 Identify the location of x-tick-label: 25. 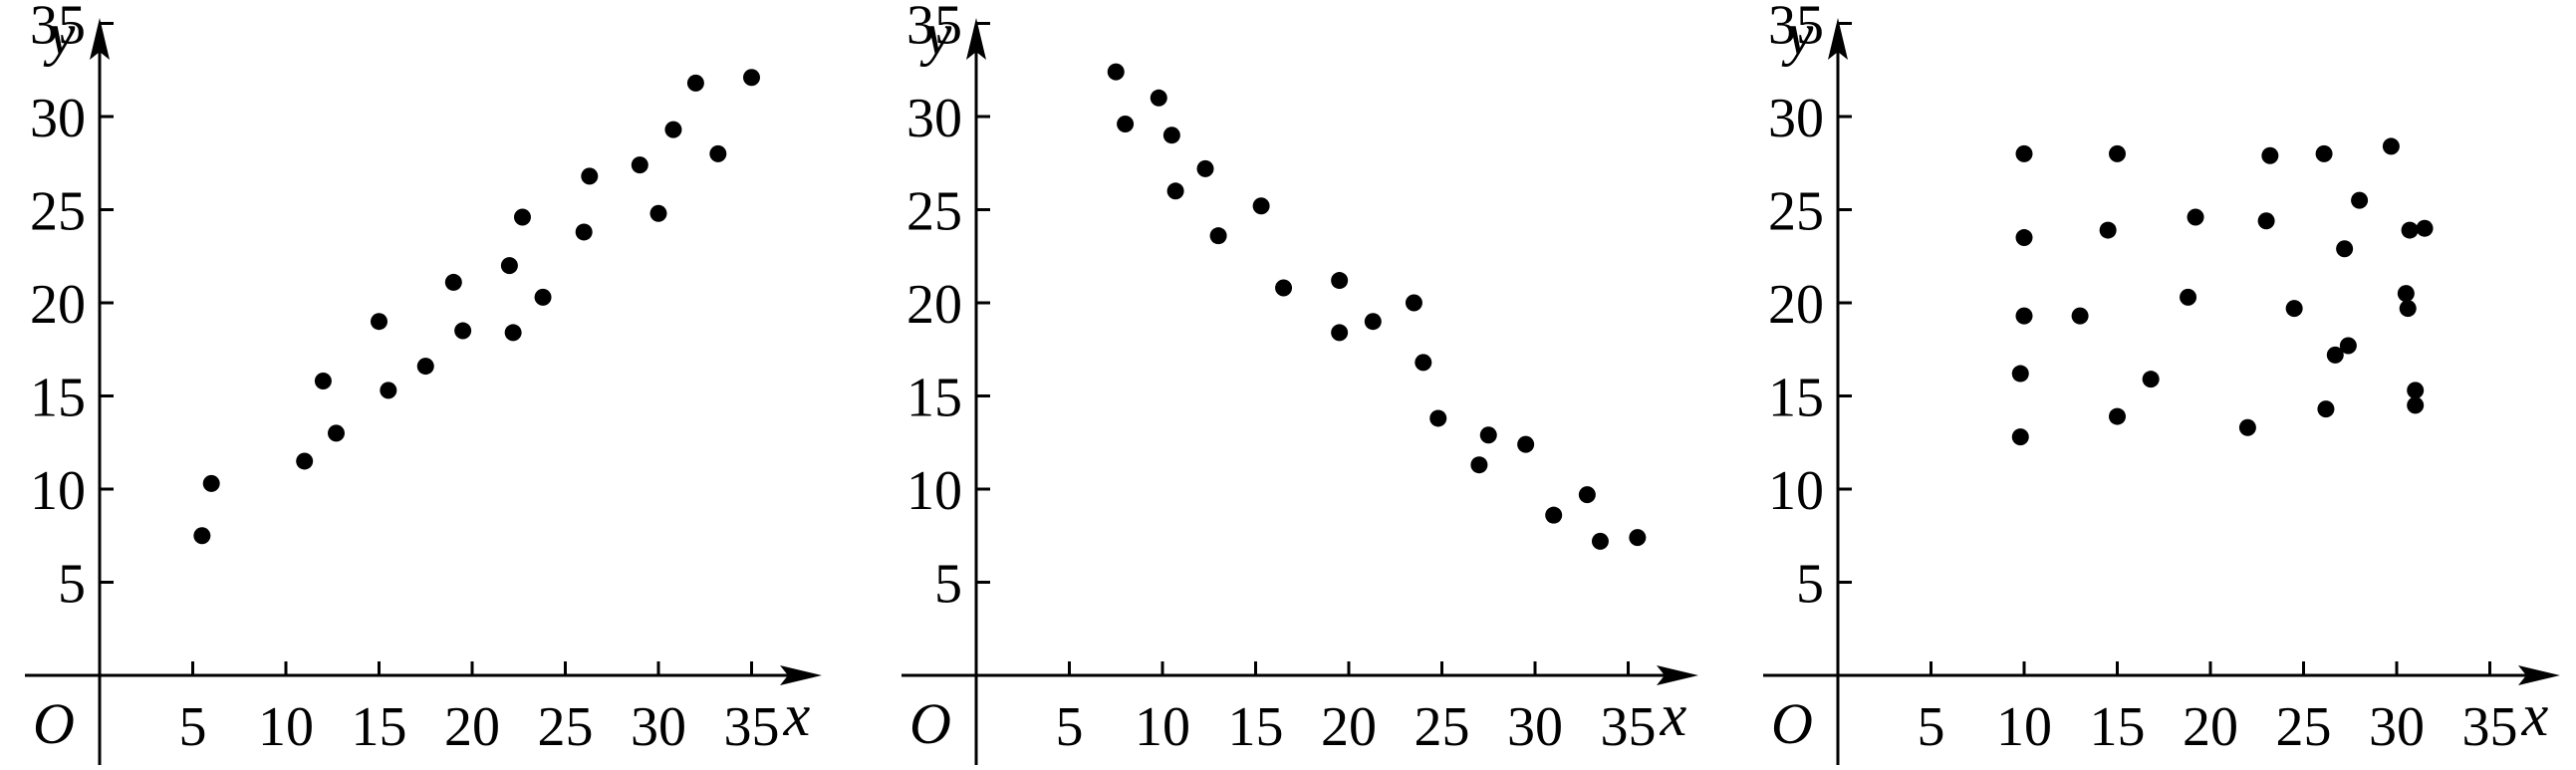
(2304, 727).